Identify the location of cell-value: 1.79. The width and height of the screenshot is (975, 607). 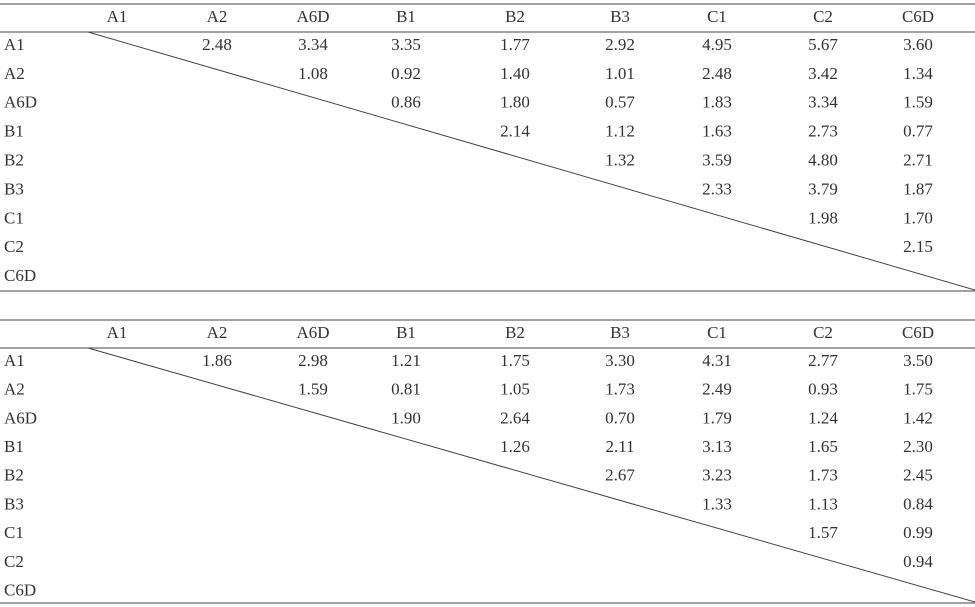
(717, 417).